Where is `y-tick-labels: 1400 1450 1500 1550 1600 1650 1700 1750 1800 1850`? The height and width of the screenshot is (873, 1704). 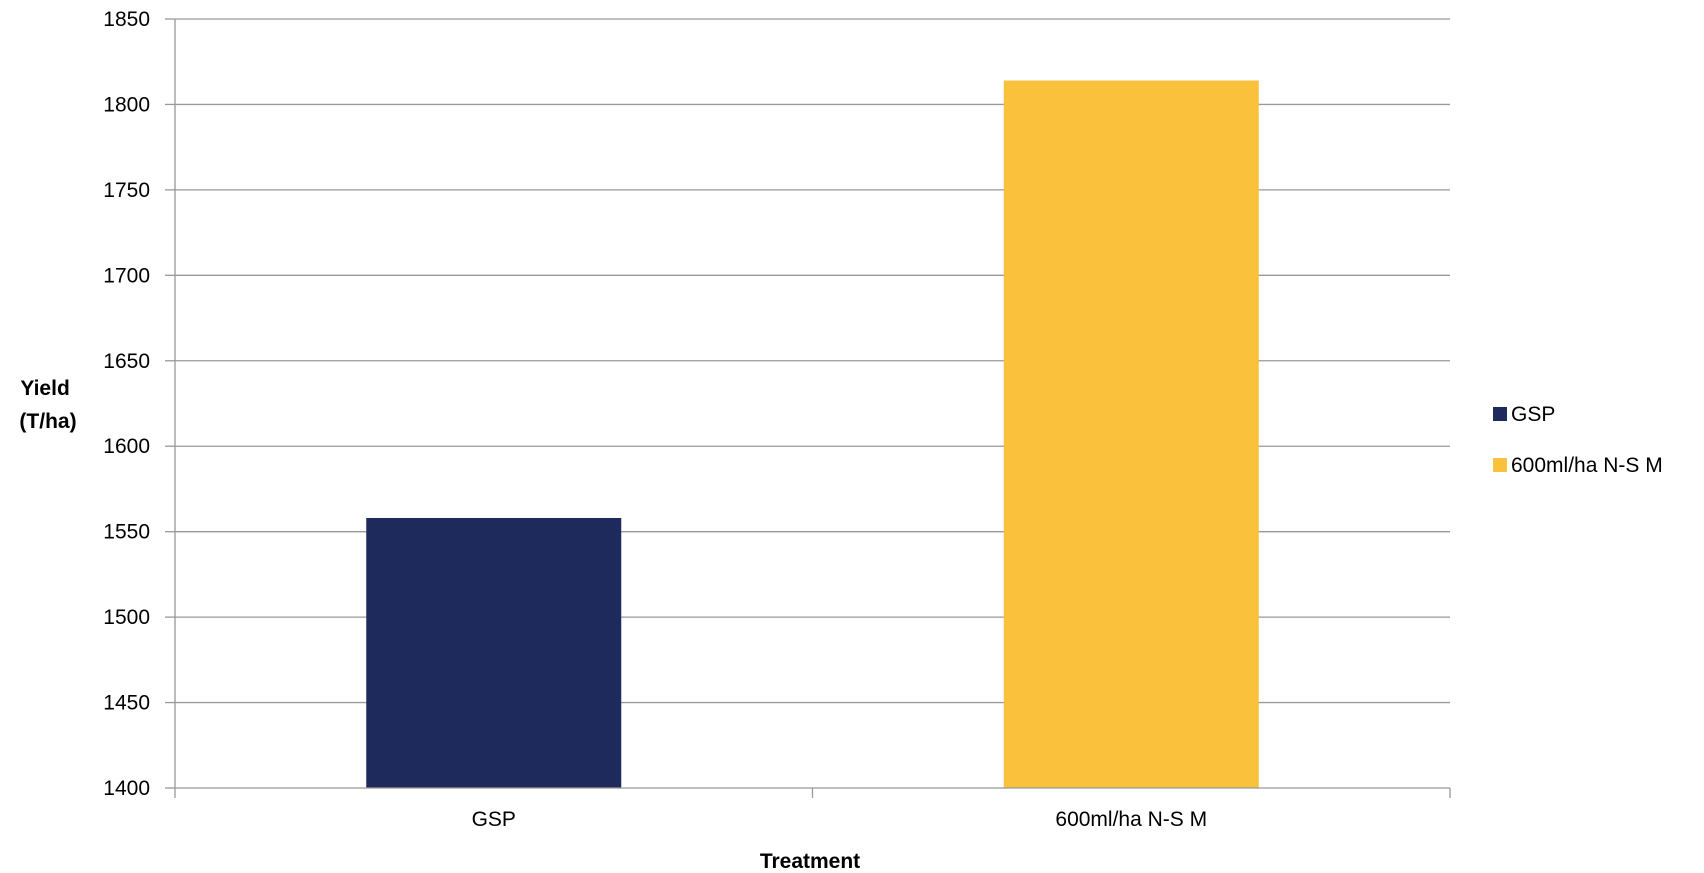
y-tick-labels: 1400 1450 1500 1550 1600 1650 1700 1750 1800 1850 is located at coordinates (126, 404).